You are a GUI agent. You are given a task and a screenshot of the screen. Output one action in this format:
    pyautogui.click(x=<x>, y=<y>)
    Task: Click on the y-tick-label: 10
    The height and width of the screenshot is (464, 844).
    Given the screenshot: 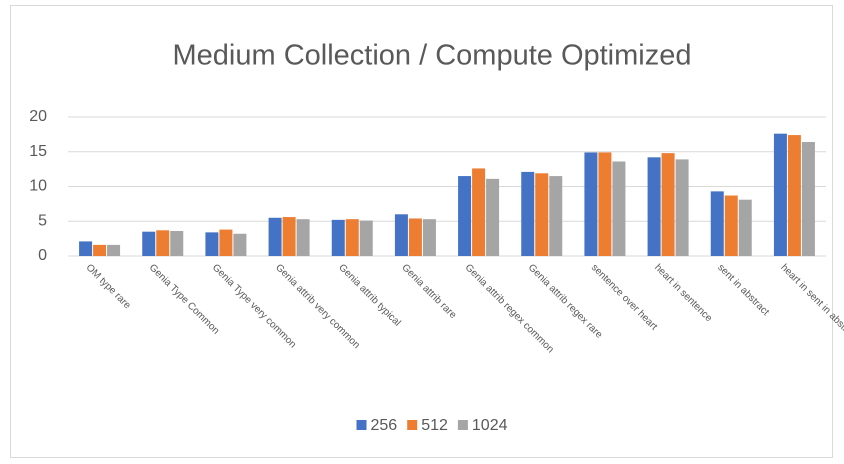 What is the action you would take?
    pyautogui.click(x=38, y=186)
    